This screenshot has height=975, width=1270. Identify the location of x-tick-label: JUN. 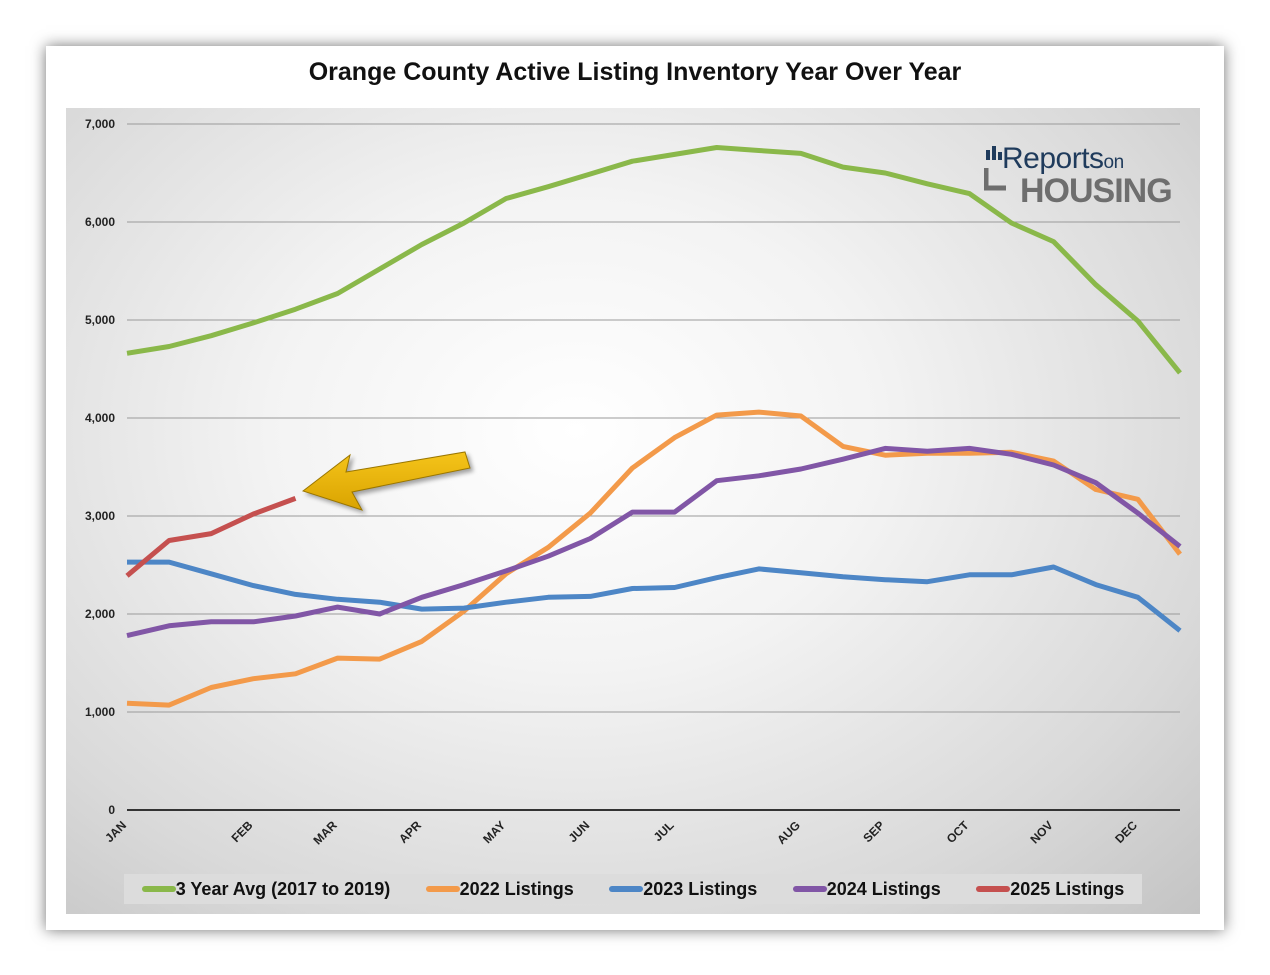
(579, 831).